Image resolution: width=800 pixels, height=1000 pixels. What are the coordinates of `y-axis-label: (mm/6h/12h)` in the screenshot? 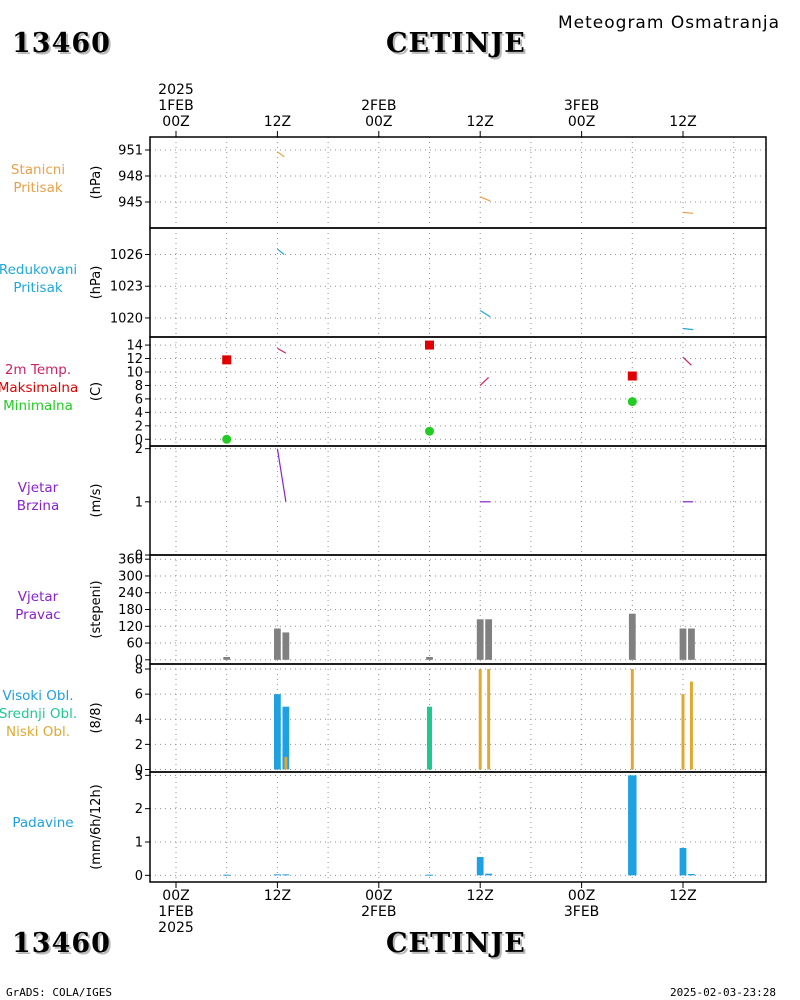 It's located at (96, 827).